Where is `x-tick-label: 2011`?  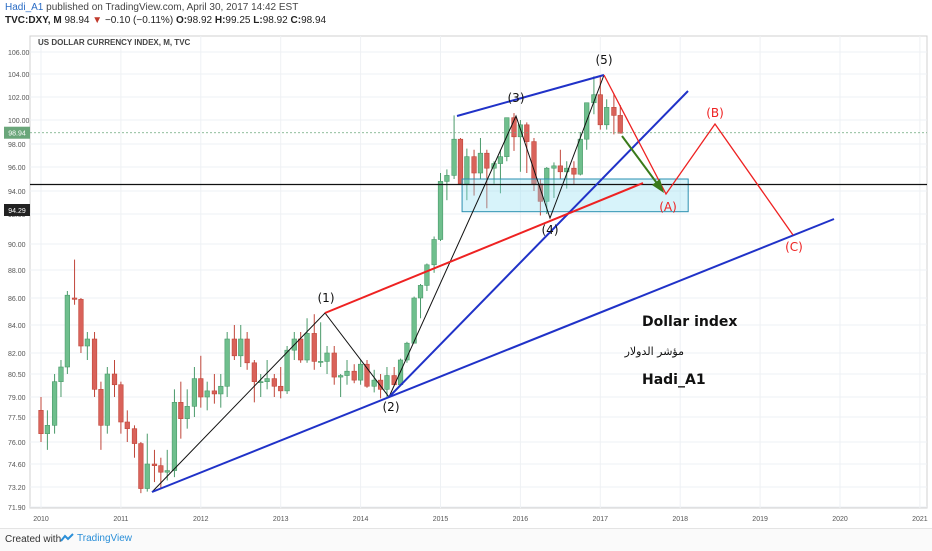
x-tick-label: 2011 is located at coordinates (120, 519).